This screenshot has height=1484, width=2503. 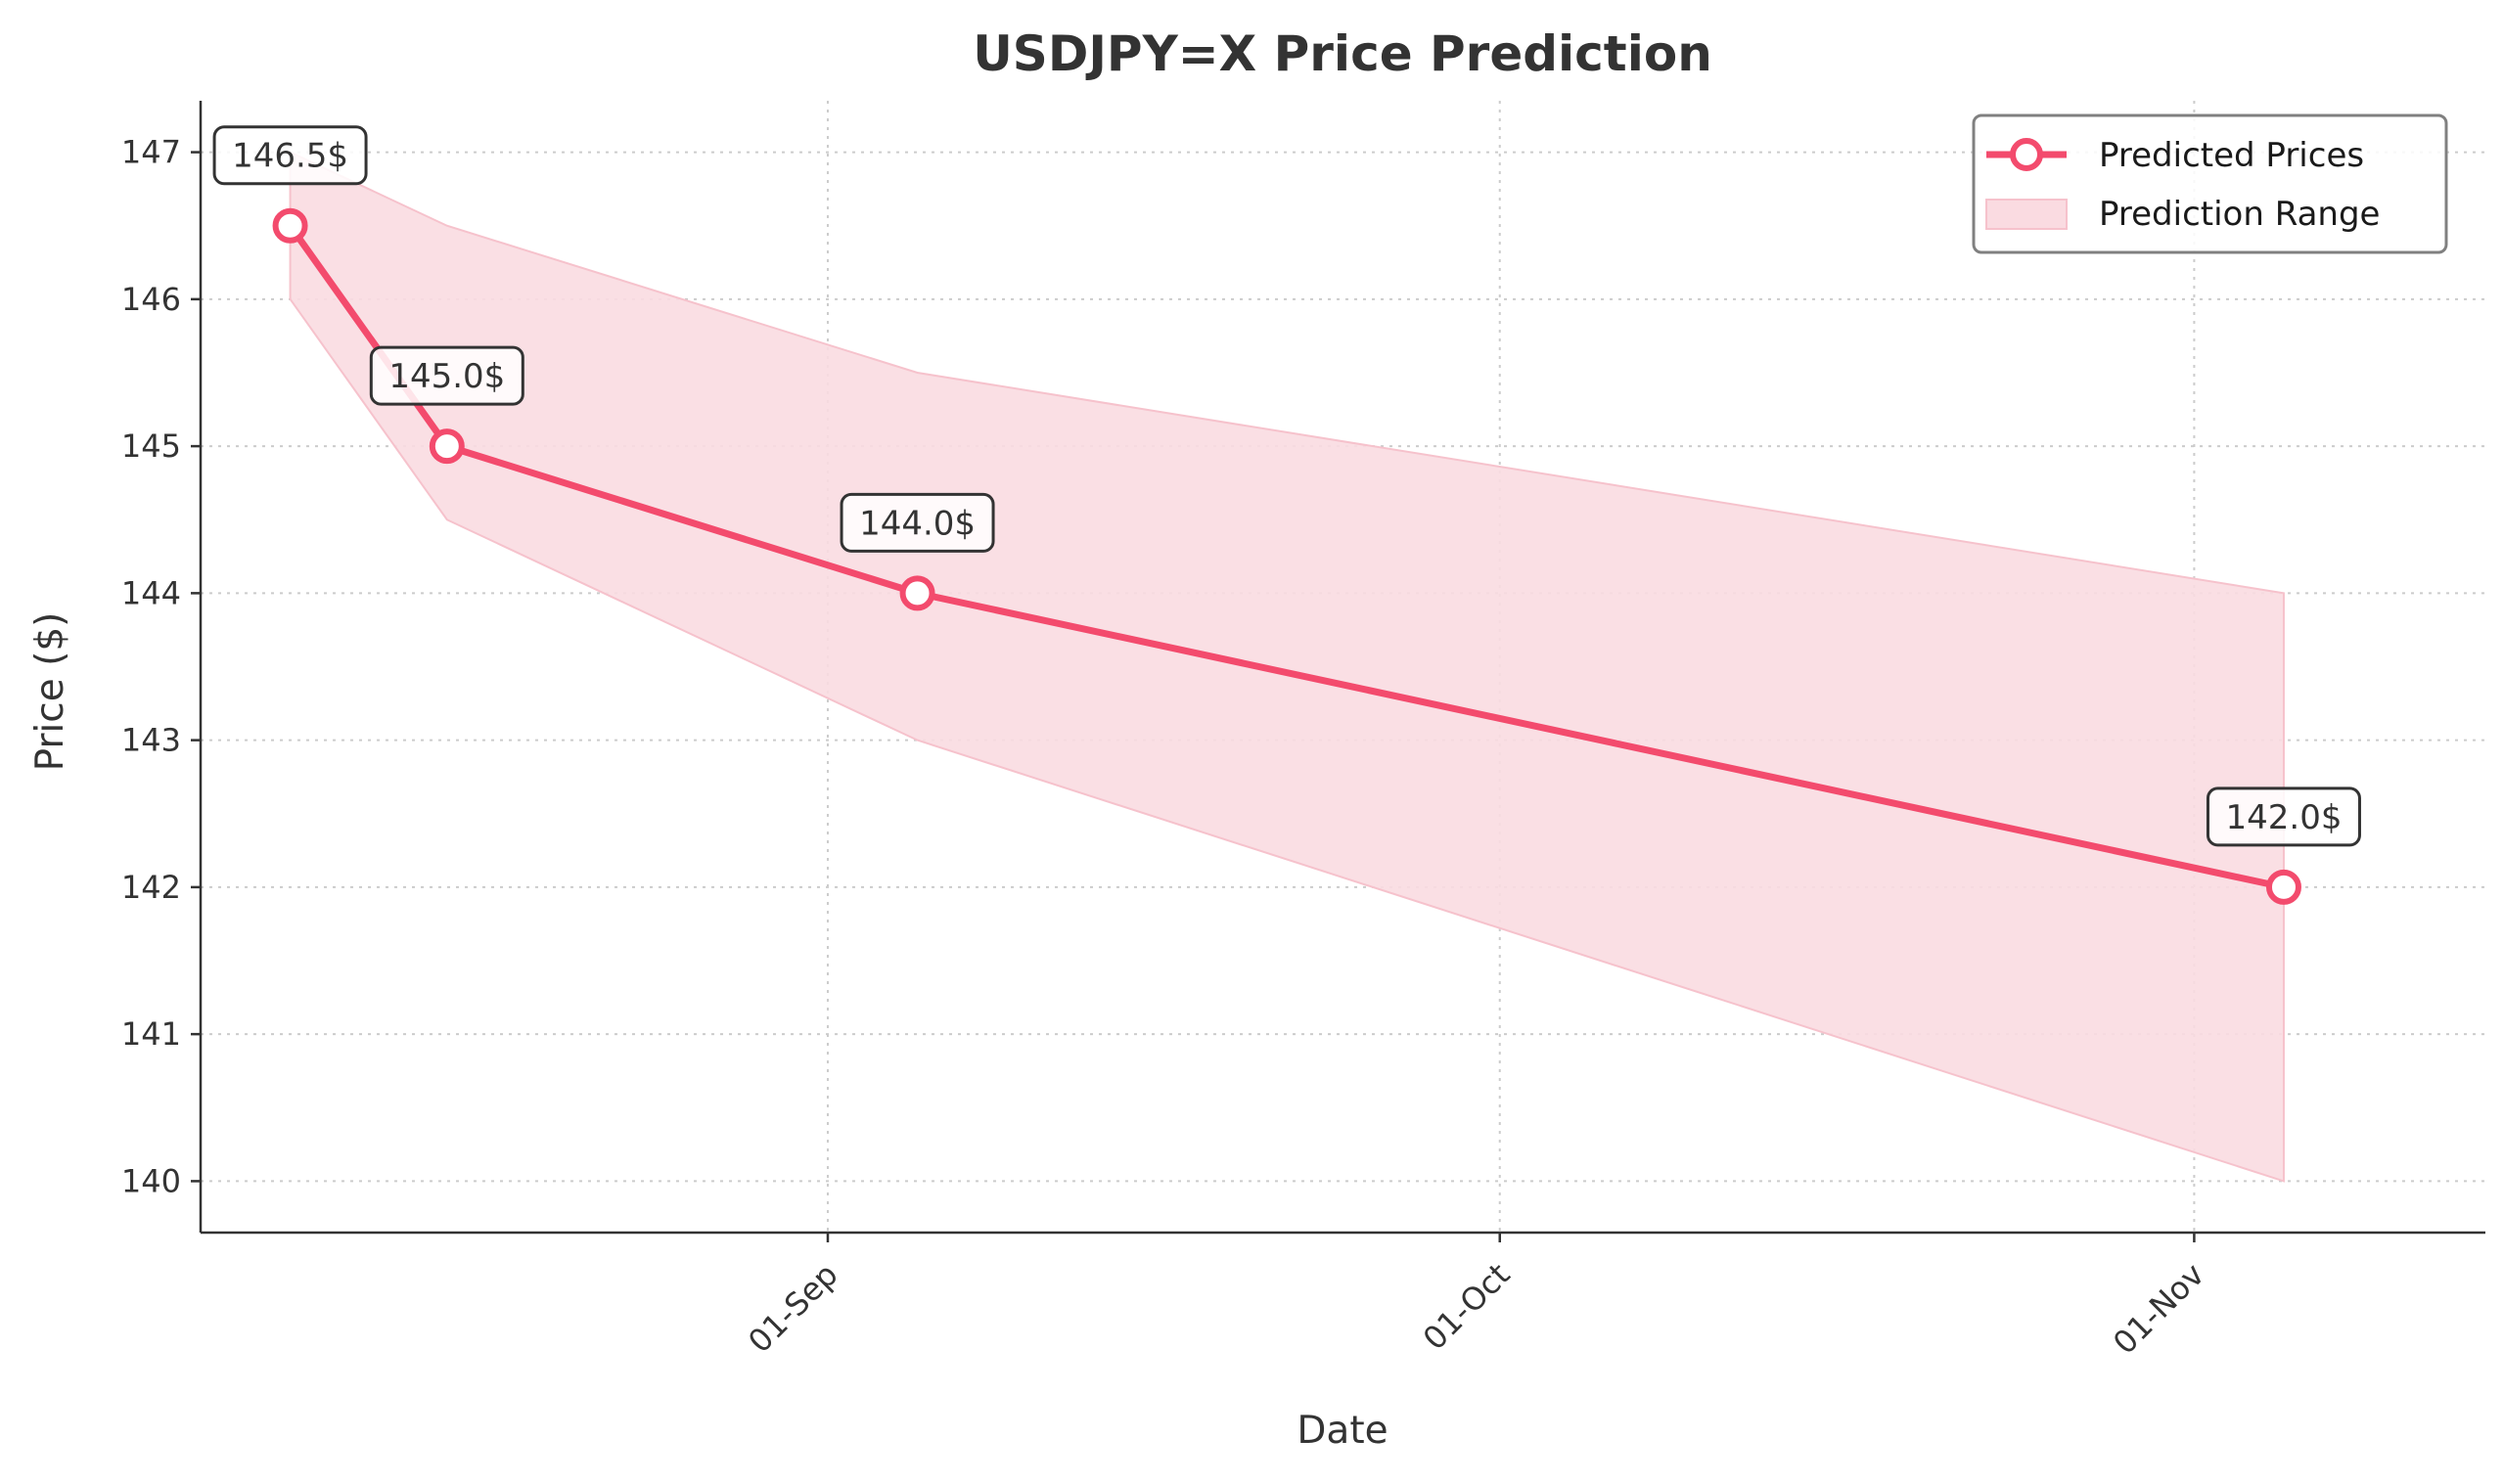 I want to click on legend-box, so click(x=2210, y=183).